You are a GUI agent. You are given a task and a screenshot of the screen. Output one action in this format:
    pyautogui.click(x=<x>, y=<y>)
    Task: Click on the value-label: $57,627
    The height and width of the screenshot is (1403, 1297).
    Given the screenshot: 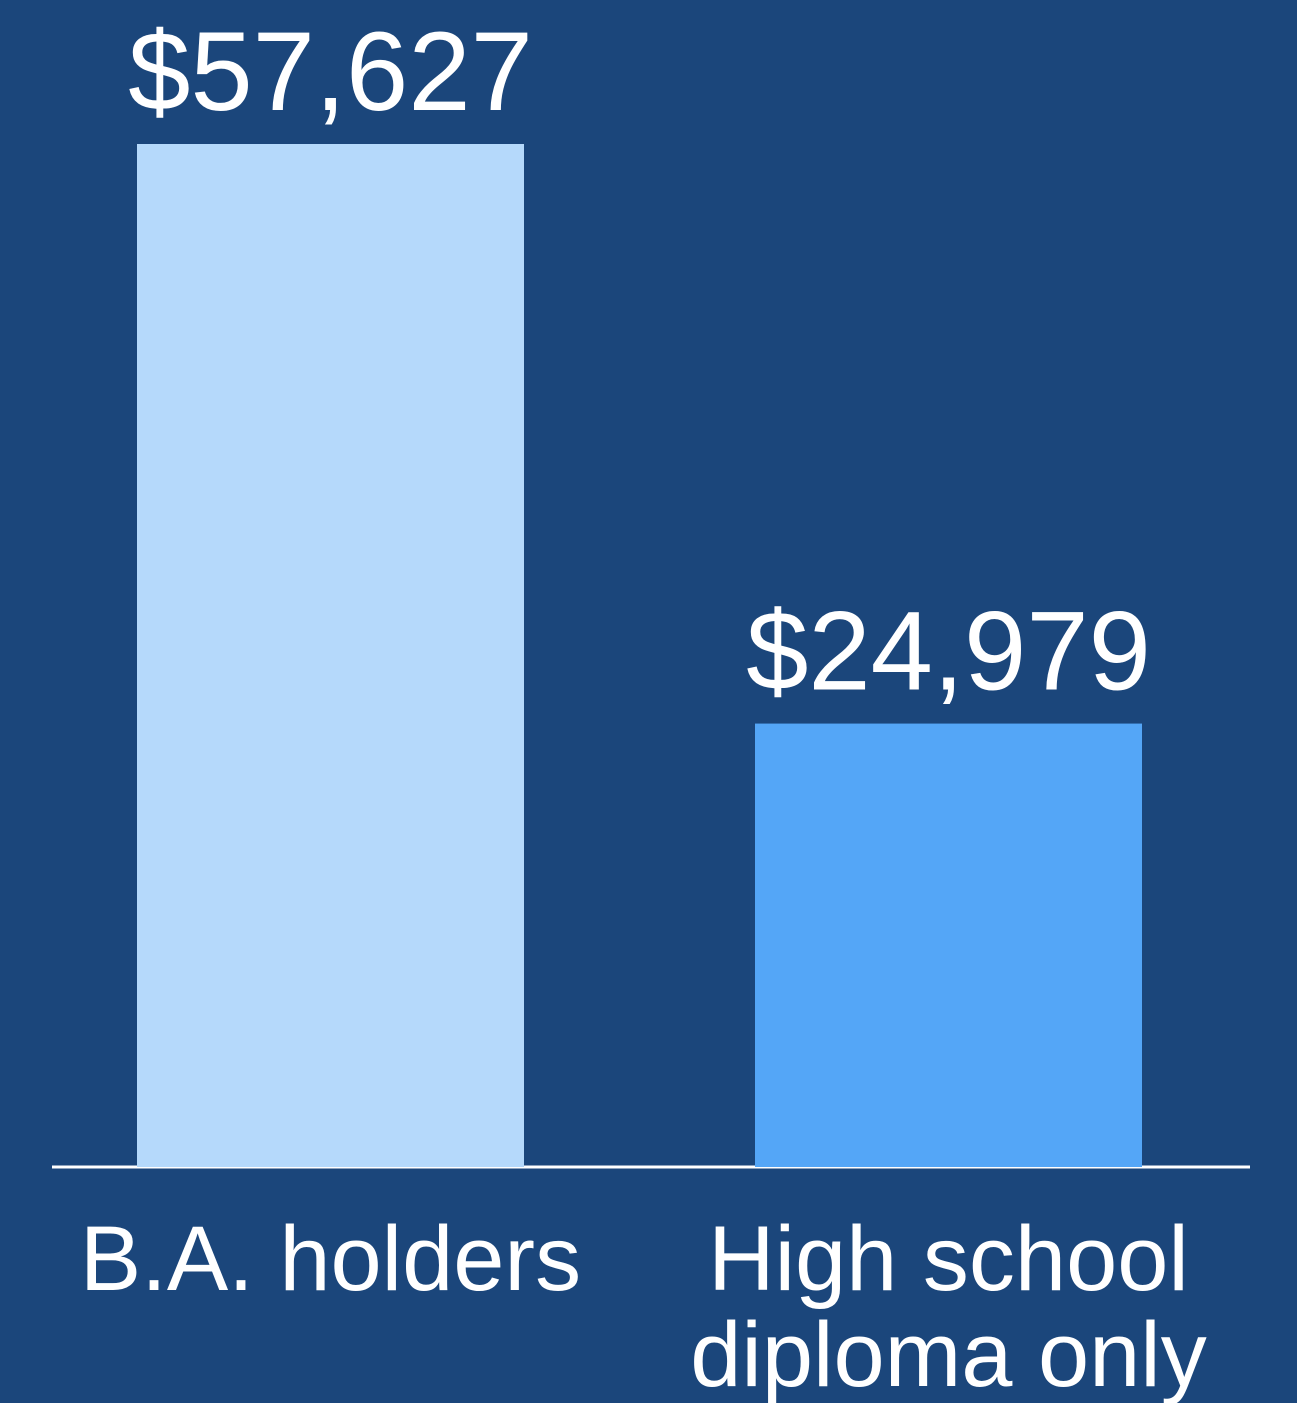 What is the action you would take?
    pyautogui.click(x=330, y=71)
    